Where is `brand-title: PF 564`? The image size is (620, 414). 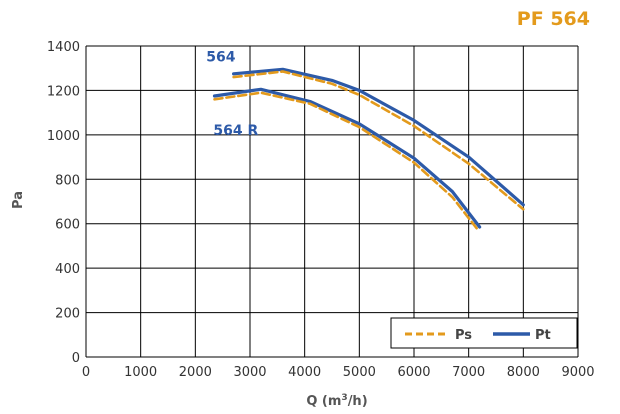 brand-title: PF 564 is located at coordinates (553, 19).